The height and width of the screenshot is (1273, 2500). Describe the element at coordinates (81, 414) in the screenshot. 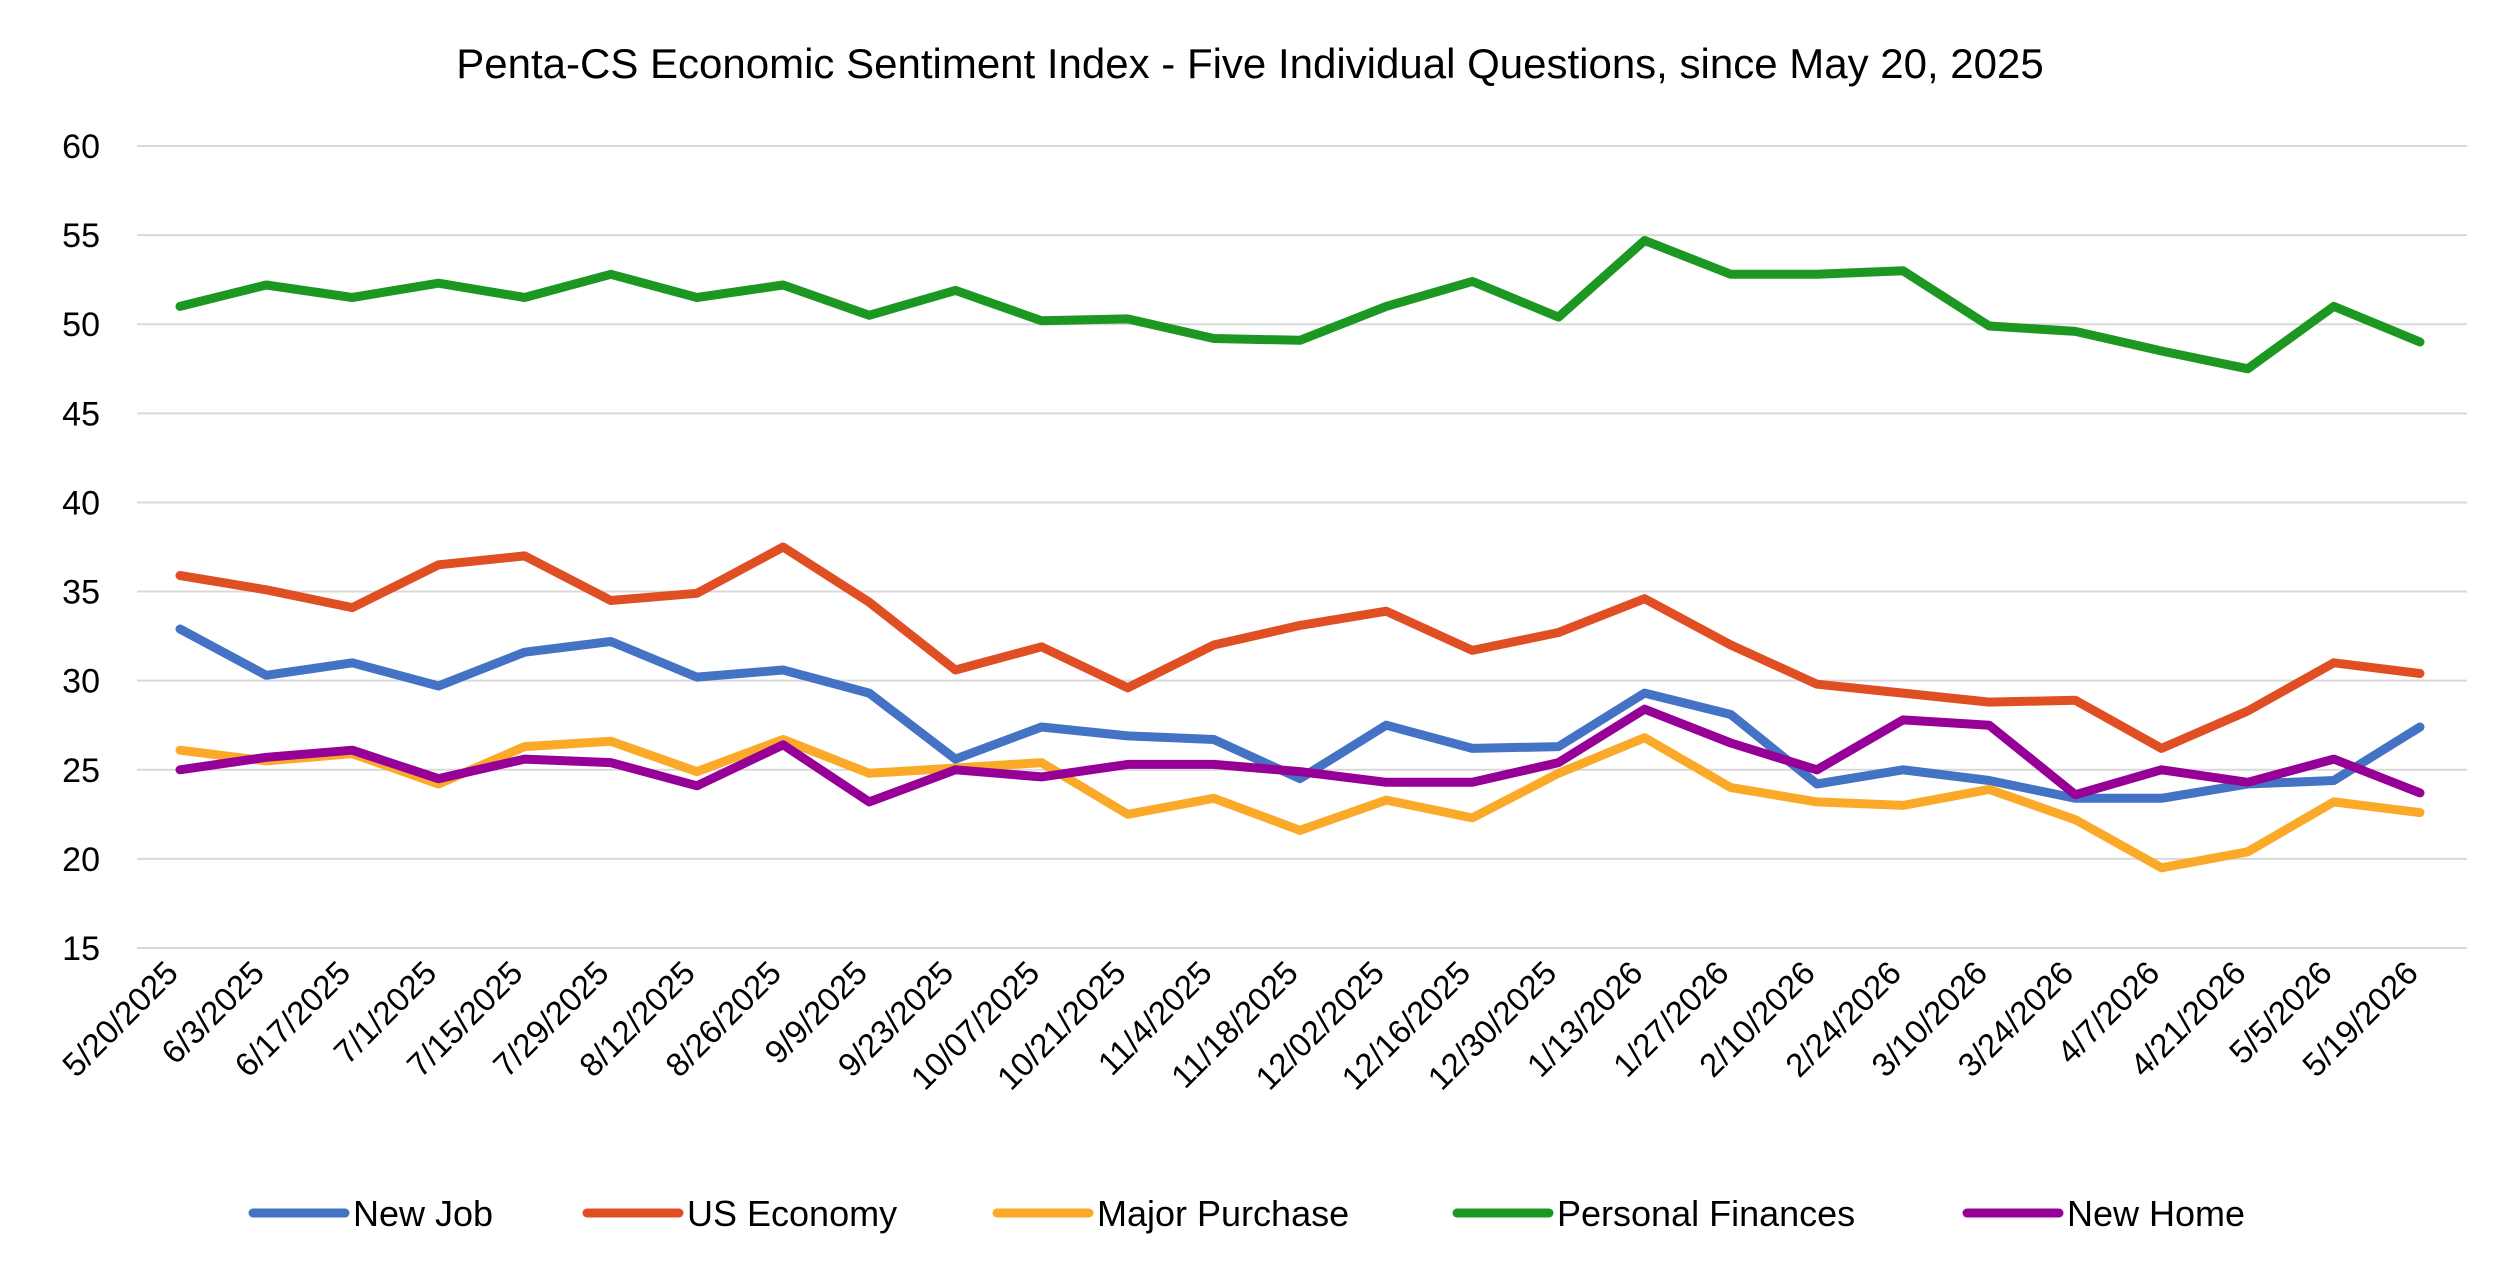

I see `y-tick-label: 45` at that location.